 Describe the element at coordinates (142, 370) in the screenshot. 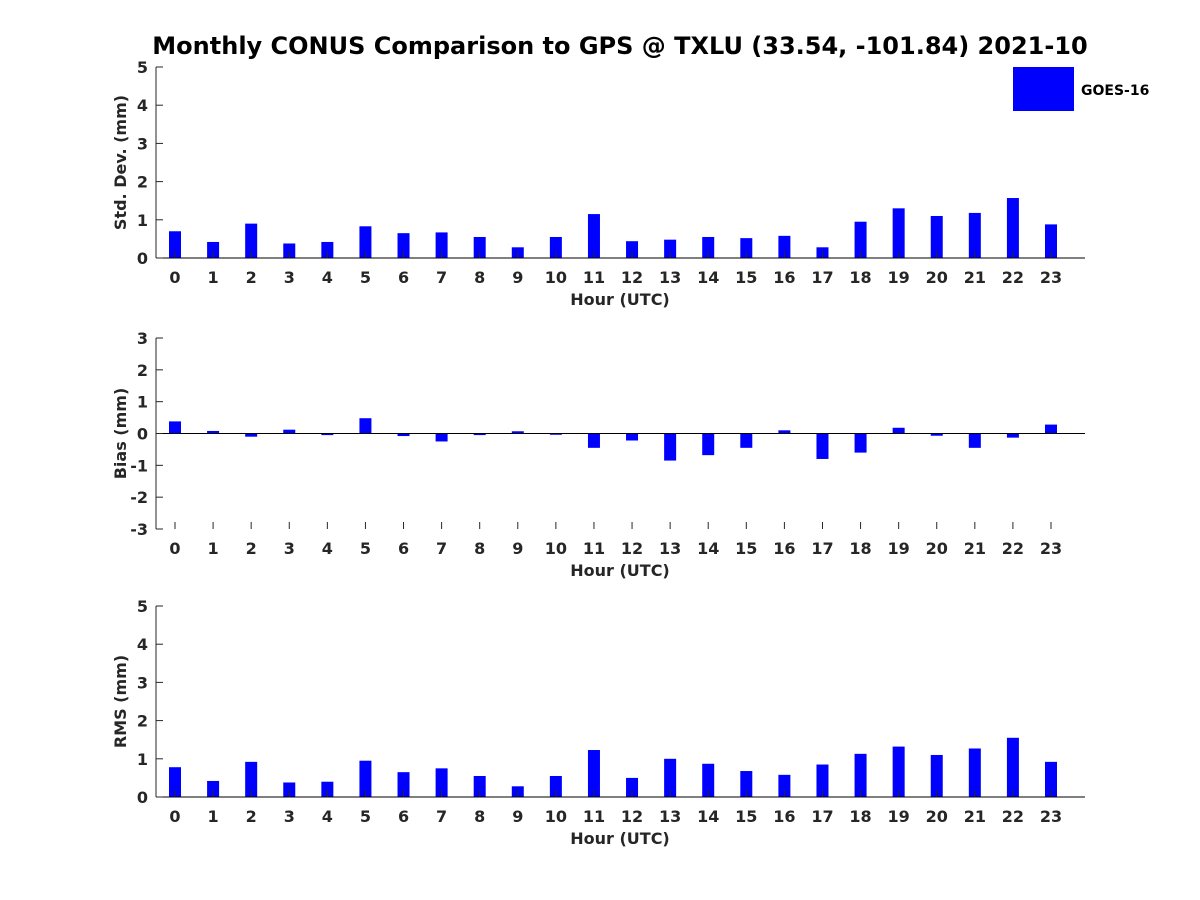

I see `bias-y-tick-label: 2` at that location.